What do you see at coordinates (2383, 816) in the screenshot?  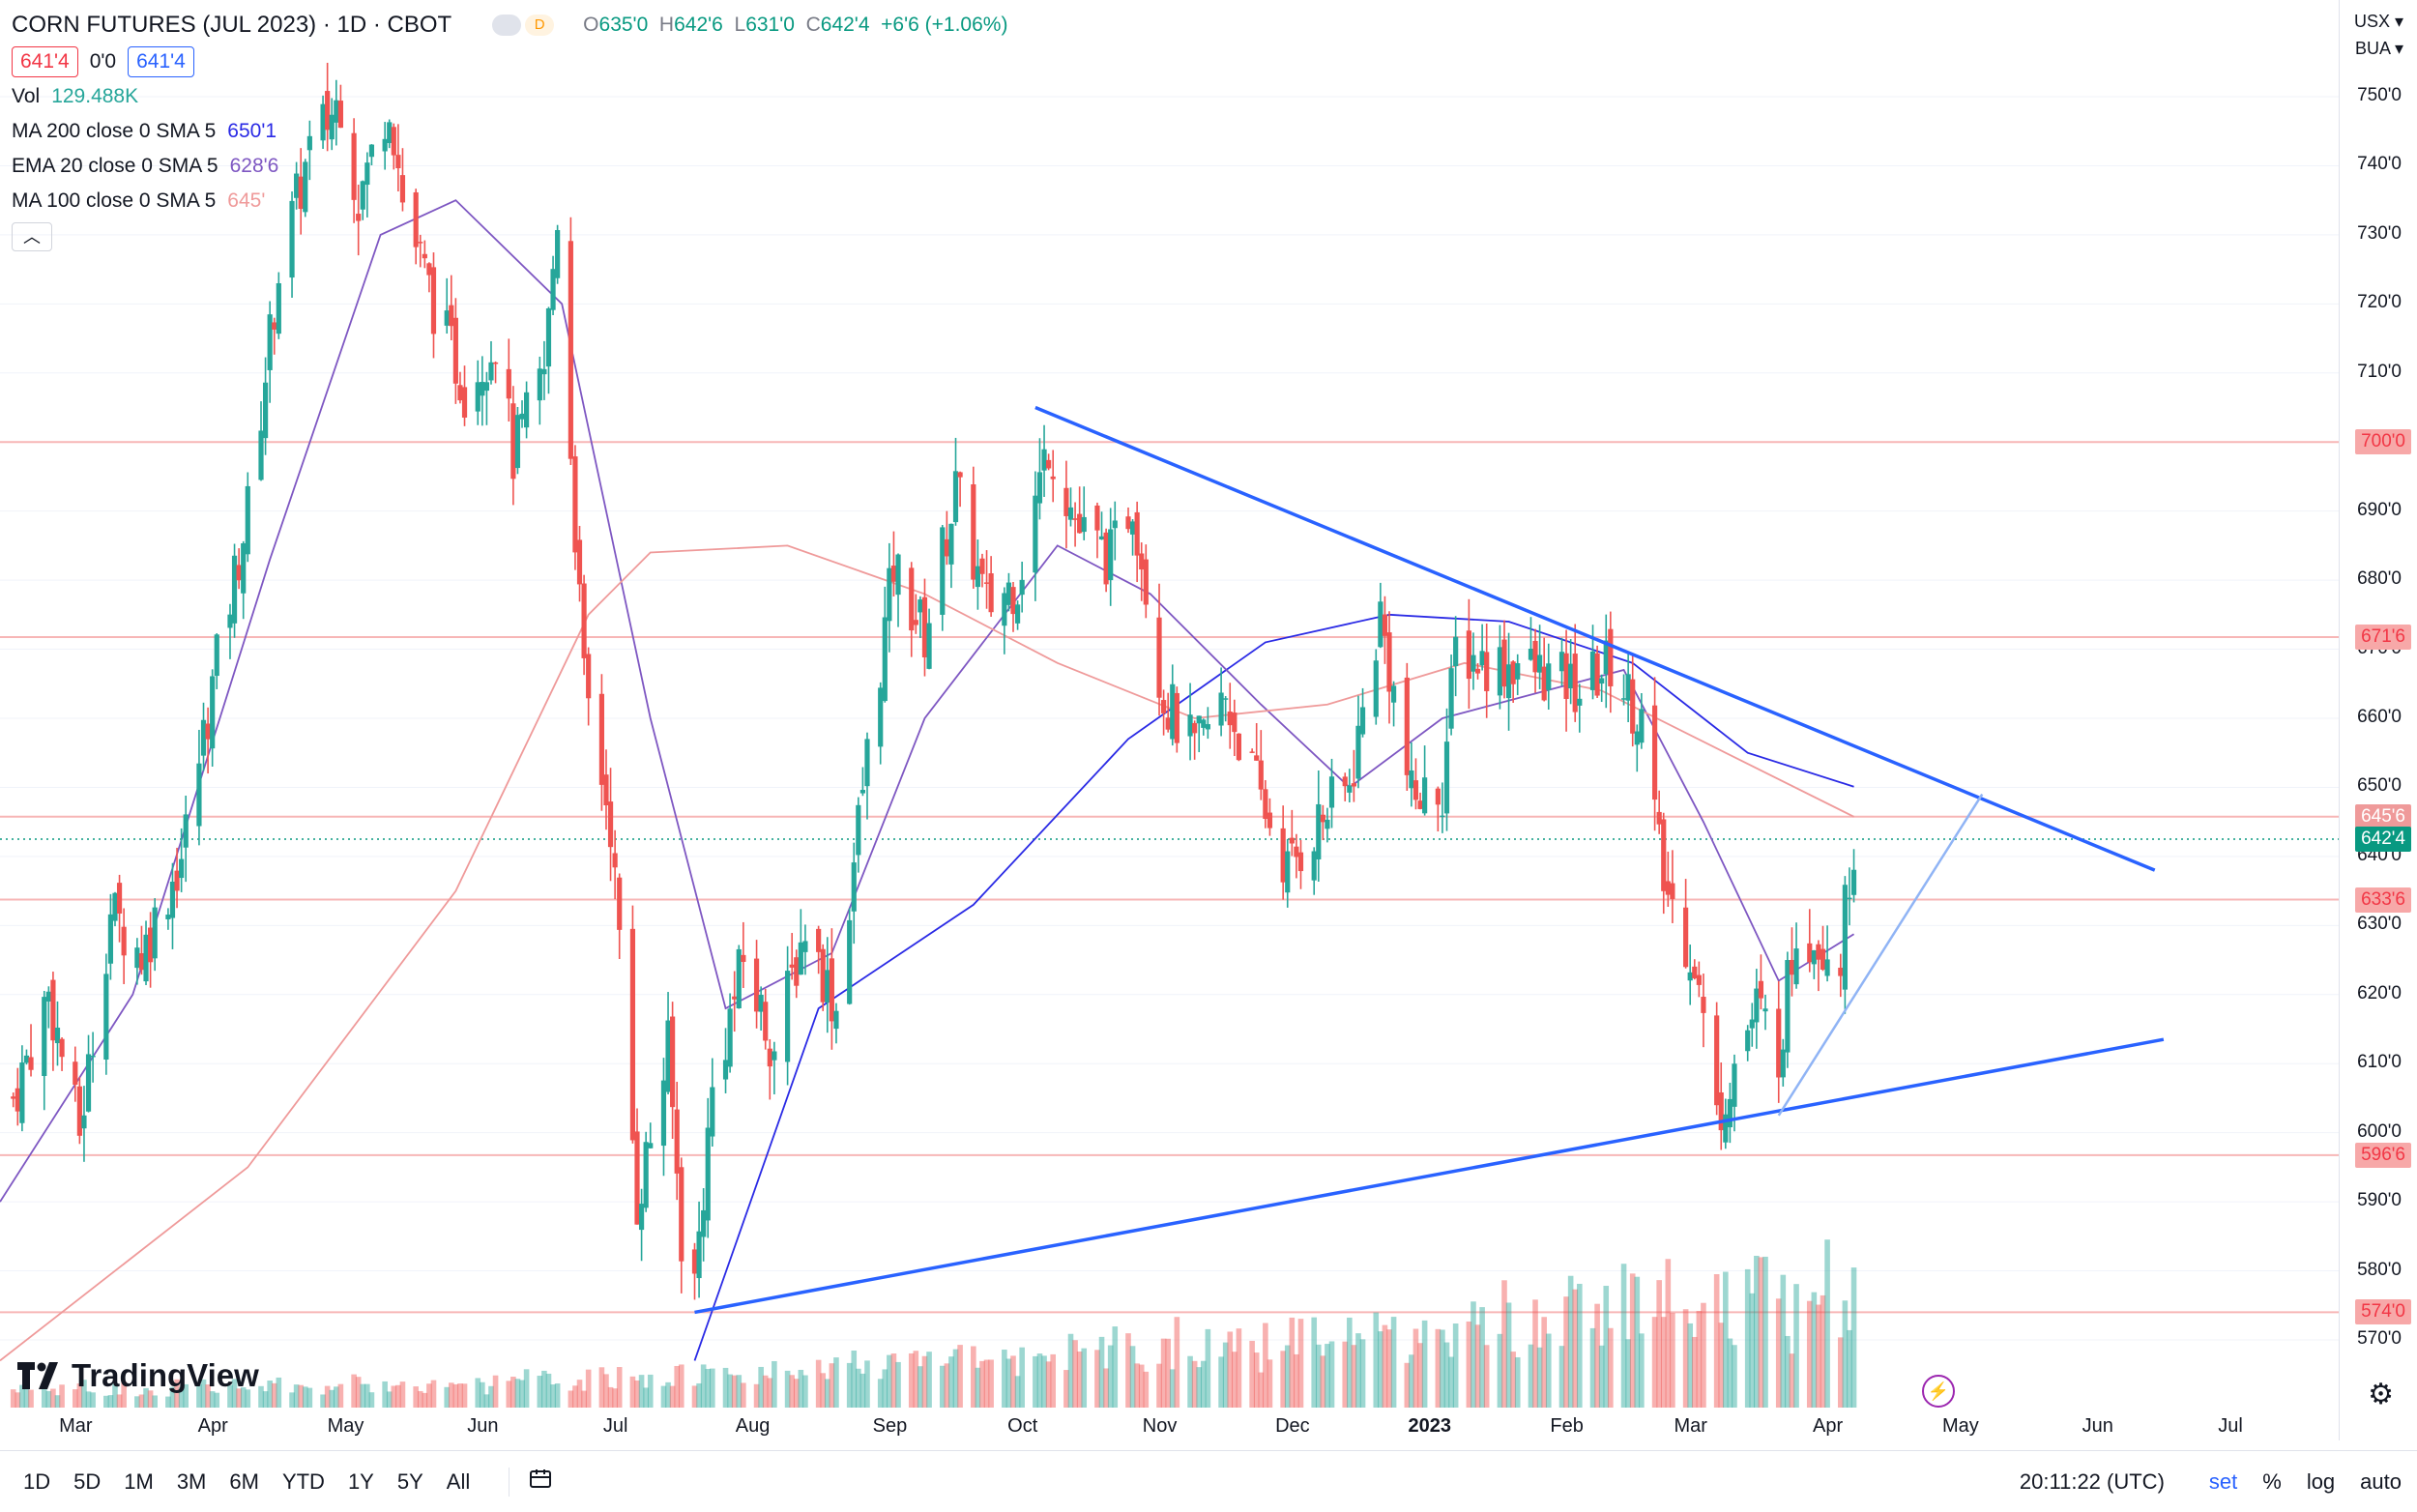 I see `price-tag: 645'6` at bounding box center [2383, 816].